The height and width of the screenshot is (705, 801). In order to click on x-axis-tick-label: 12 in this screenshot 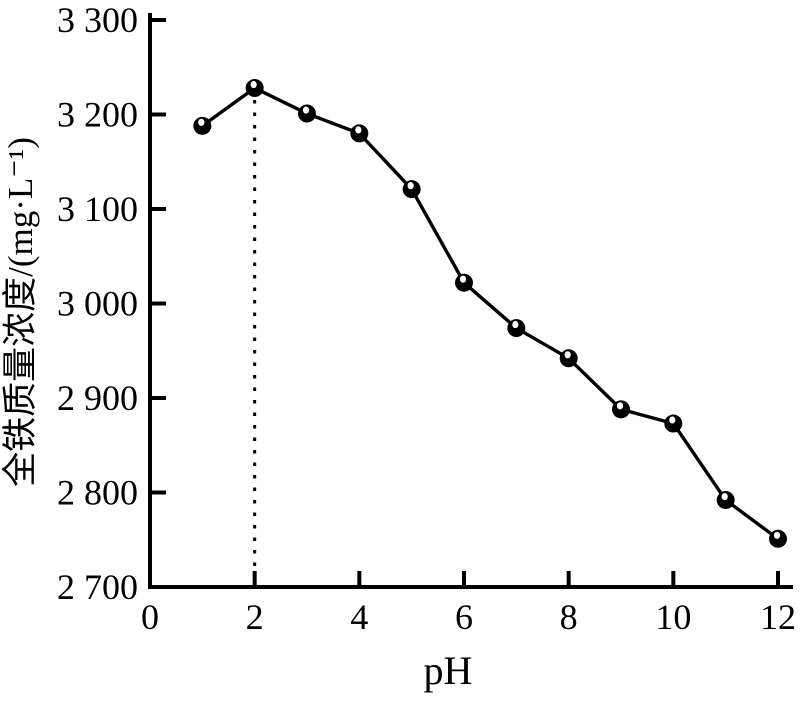, I will do `click(778, 617)`.